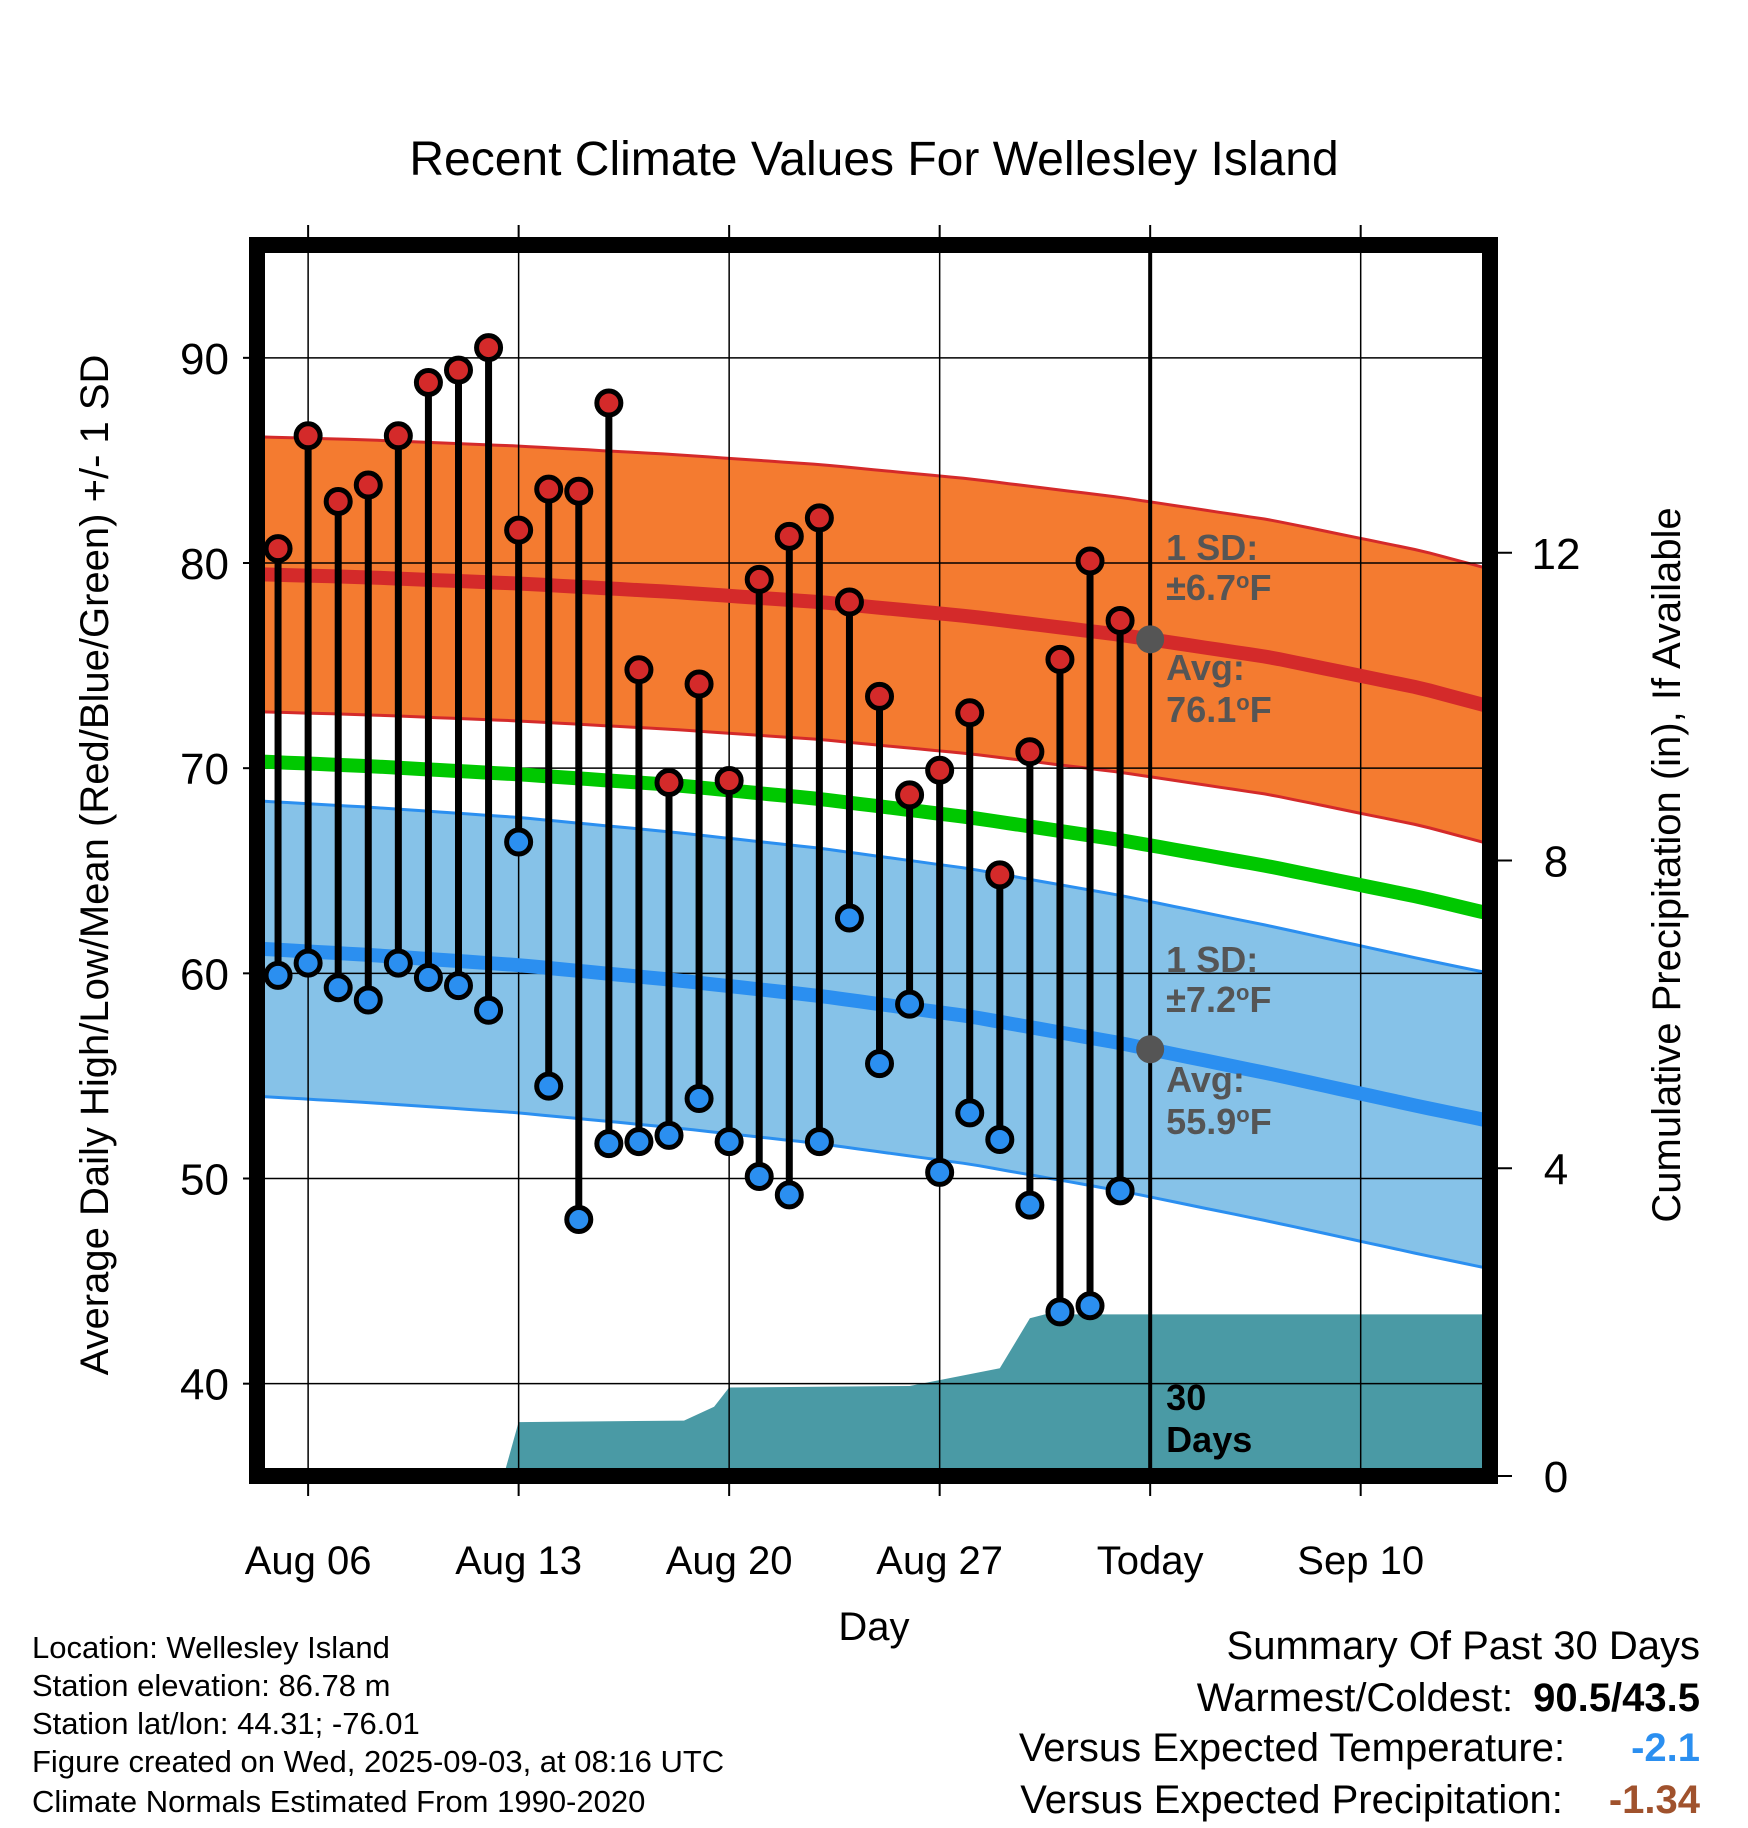  What do you see at coordinates (204, 1385) in the screenshot?
I see `y-tick-label: 40` at bounding box center [204, 1385].